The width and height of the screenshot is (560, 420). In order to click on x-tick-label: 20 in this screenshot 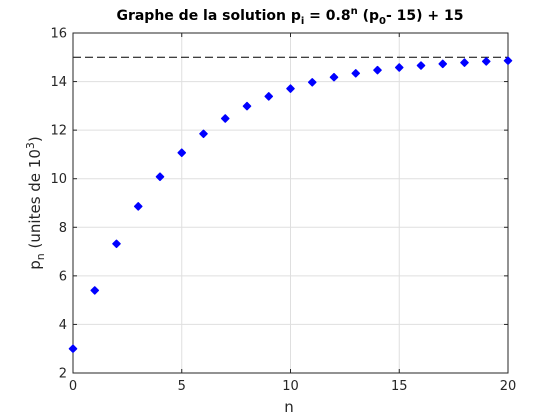, I will do `click(508, 386)`.